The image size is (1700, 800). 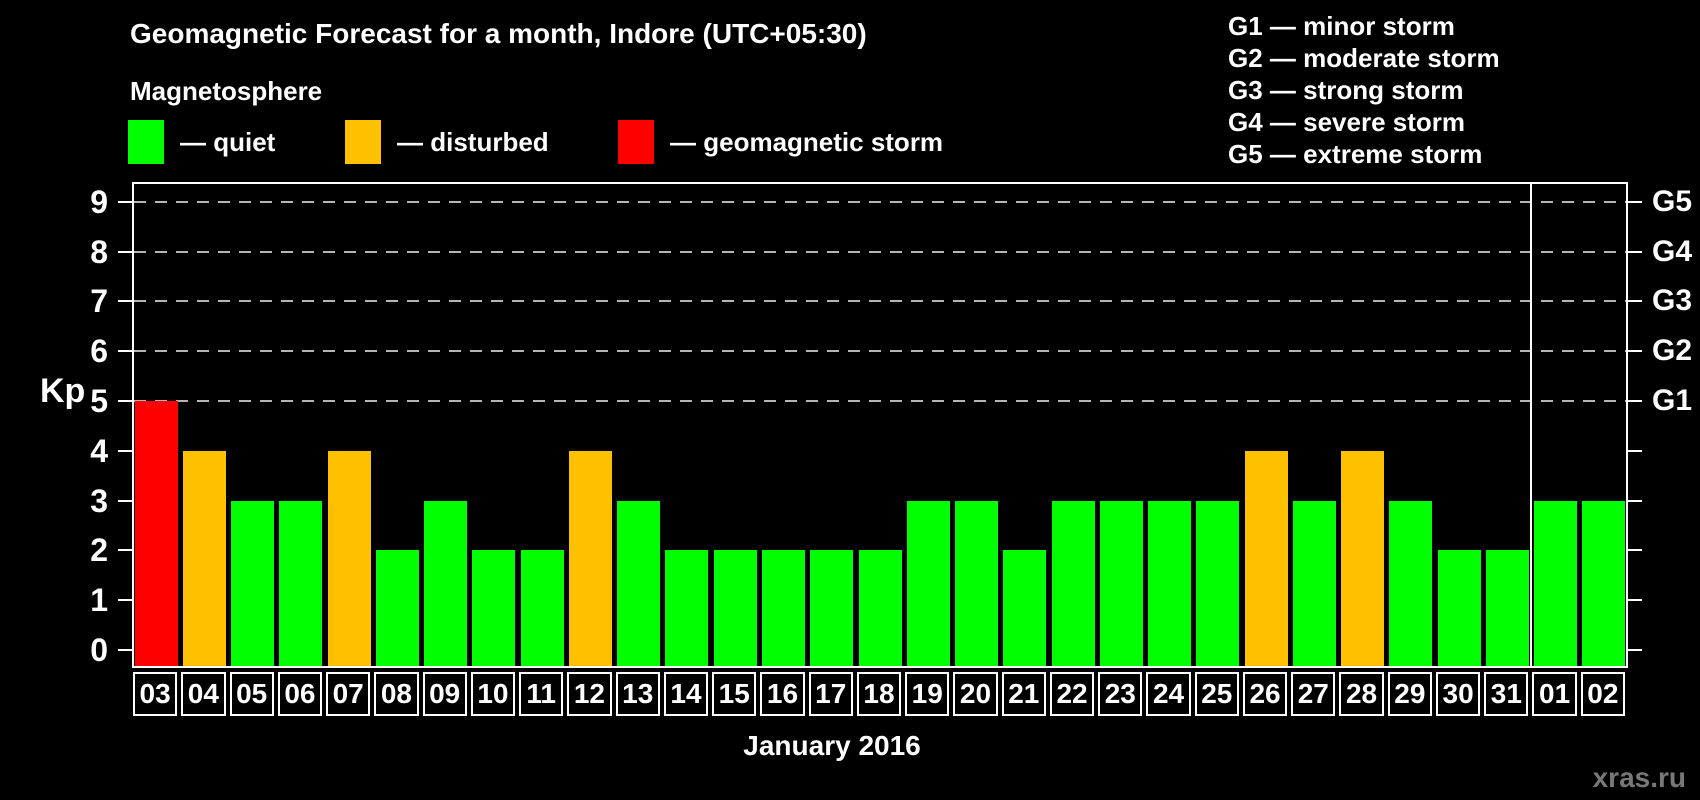 What do you see at coordinates (1554, 694) in the screenshot?
I see `day-label-01: 01` at bounding box center [1554, 694].